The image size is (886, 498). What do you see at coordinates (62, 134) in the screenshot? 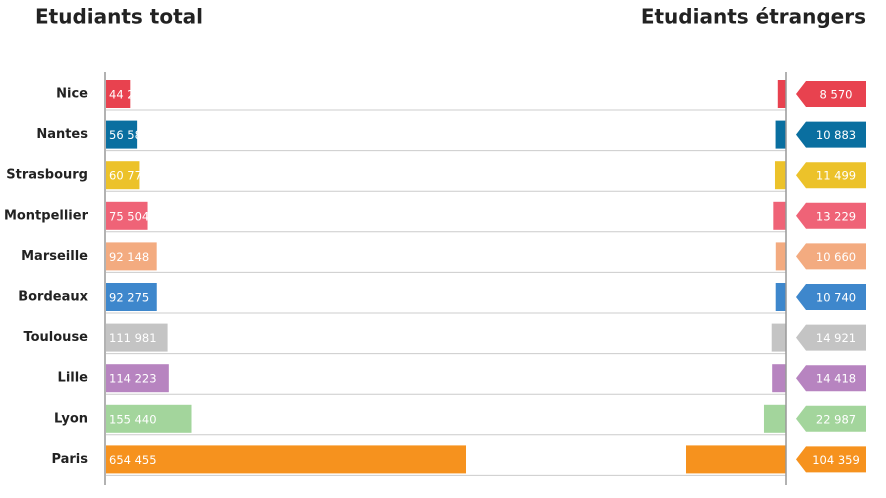
I see `category-label: Nantes` at bounding box center [62, 134].